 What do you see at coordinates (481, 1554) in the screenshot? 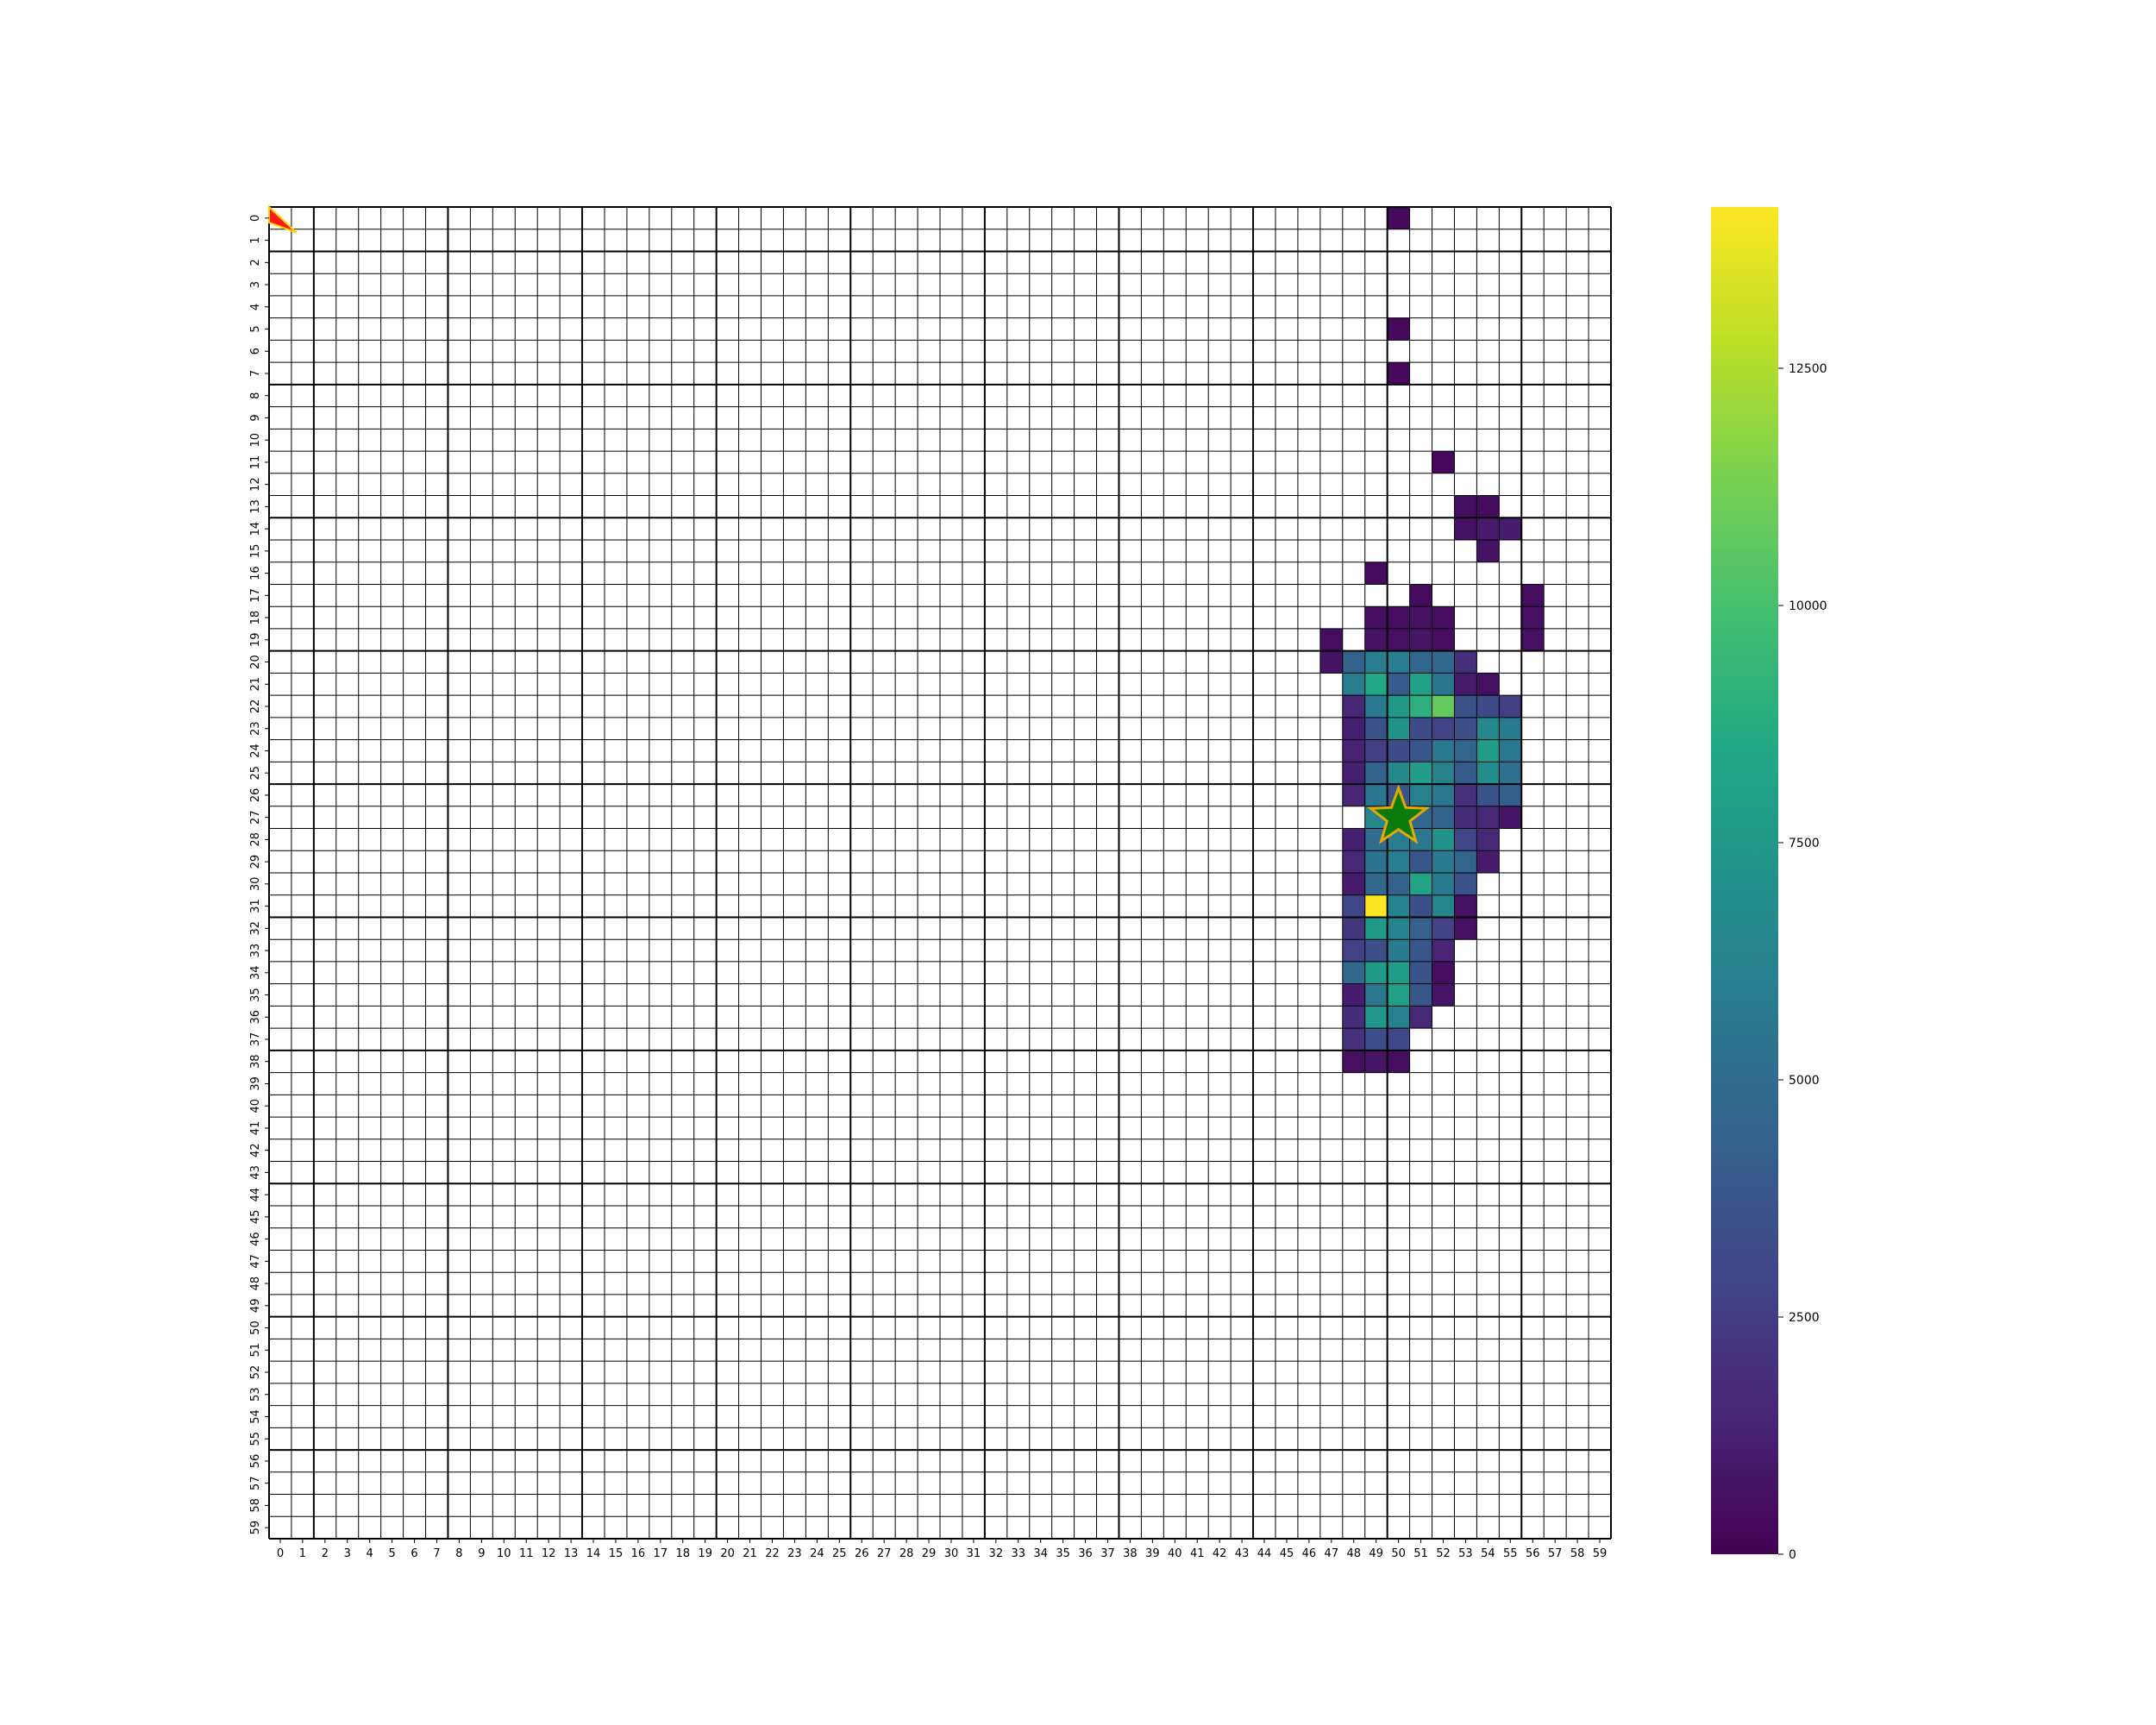
I see `x-tick-label: 9` at bounding box center [481, 1554].